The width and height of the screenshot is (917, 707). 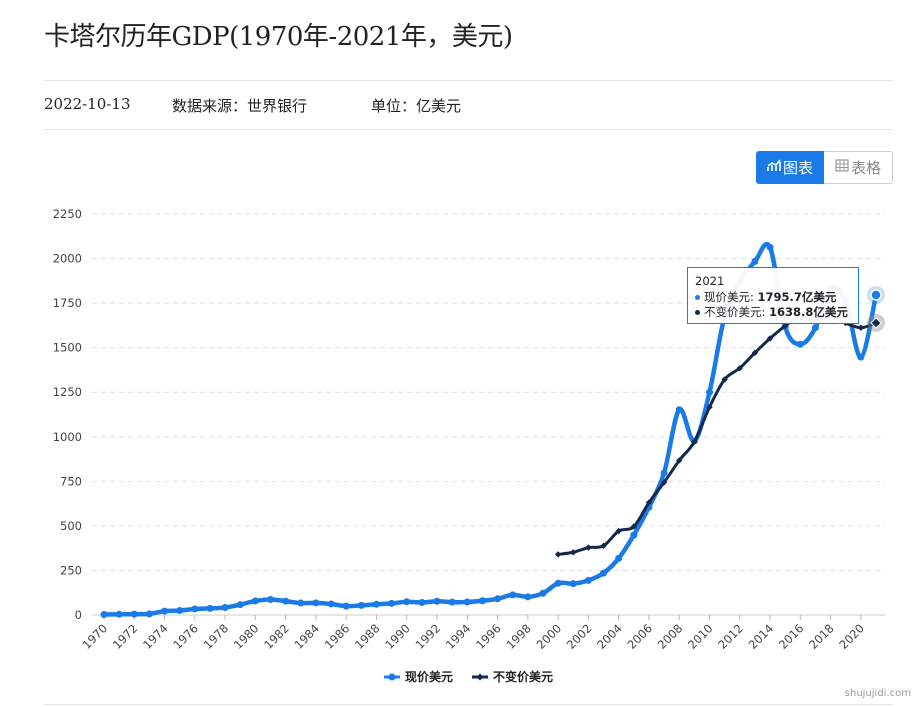 What do you see at coordinates (306, 636) in the screenshot?
I see `x-tick-label: 1984` at bounding box center [306, 636].